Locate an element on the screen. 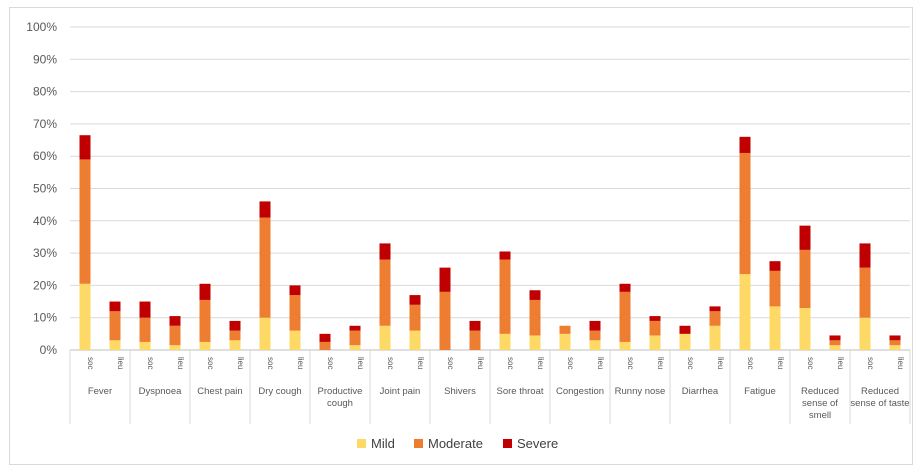 The height and width of the screenshot is (469, 917). y-tick-label: 10% is located at coordinates (45, 318).